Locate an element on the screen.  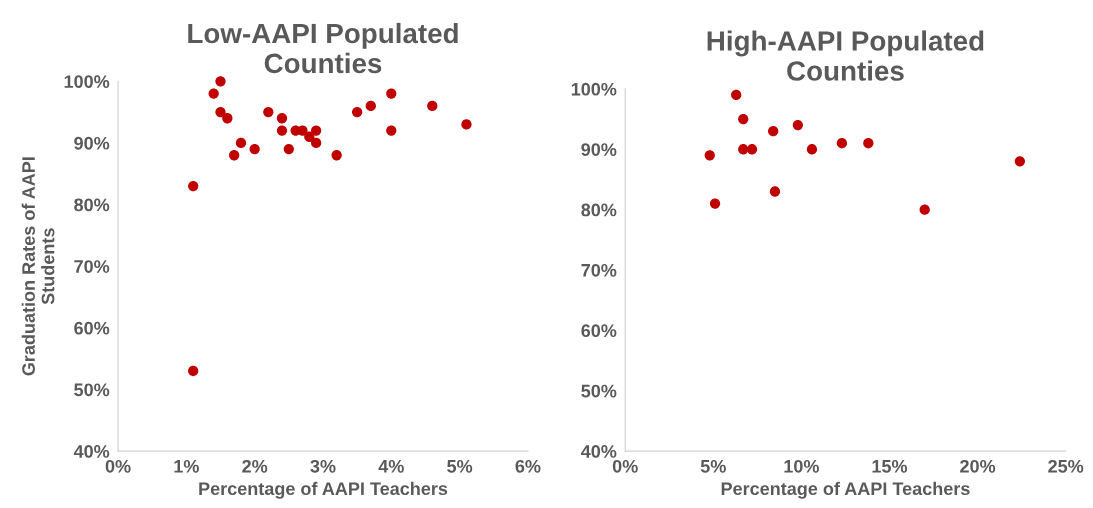
x-tick-label: 1% is located at coordinates (186, 466).